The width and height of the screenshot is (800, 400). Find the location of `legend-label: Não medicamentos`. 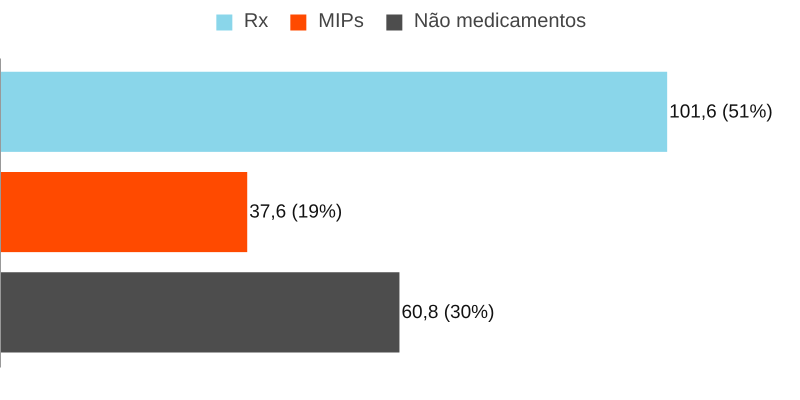

legend-label: Não medicamentos is located at coordinates (500, 21).